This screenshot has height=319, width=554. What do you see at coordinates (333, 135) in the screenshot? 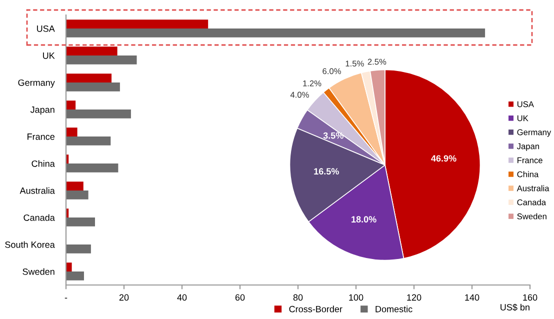
I see `data-label: 3.5%` at bounding box center [333, 135].